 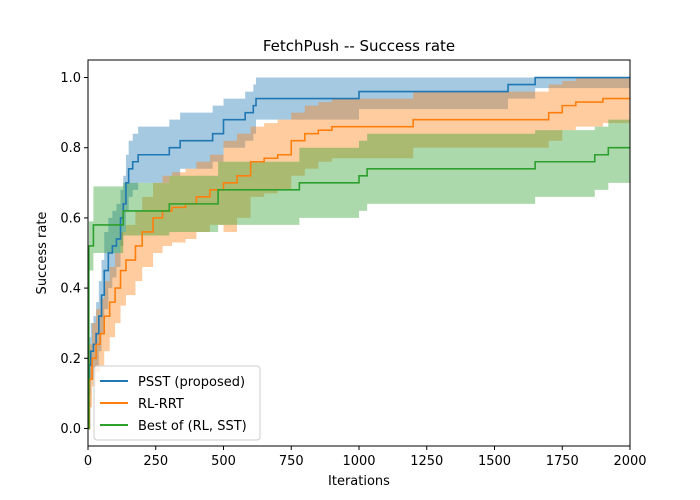 I want to click on legend-label-rl-rrt: RL-RRT, so click(x=161, y=404).